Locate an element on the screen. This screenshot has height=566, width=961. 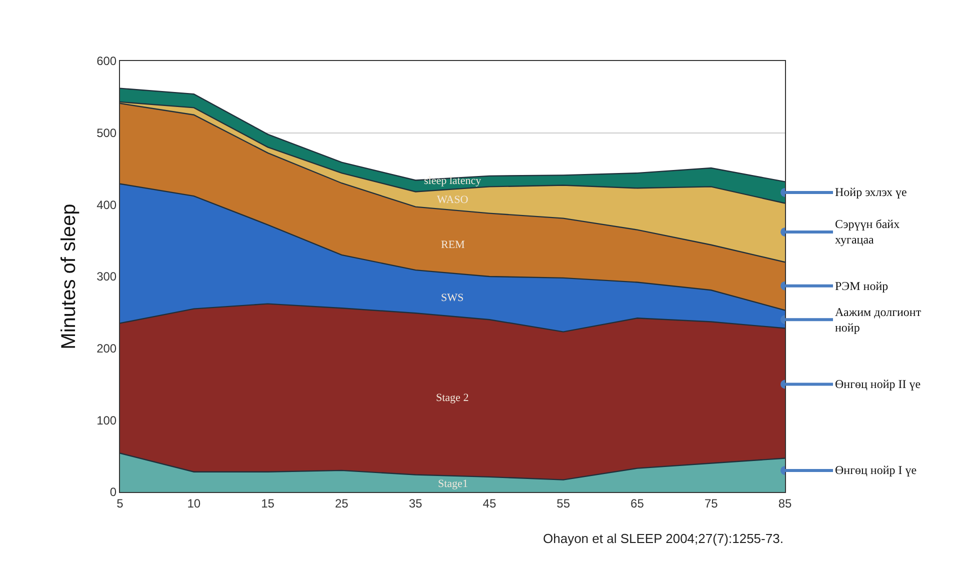
y-axis-title: Minutes of sleep is located at coordinates (69, 277).